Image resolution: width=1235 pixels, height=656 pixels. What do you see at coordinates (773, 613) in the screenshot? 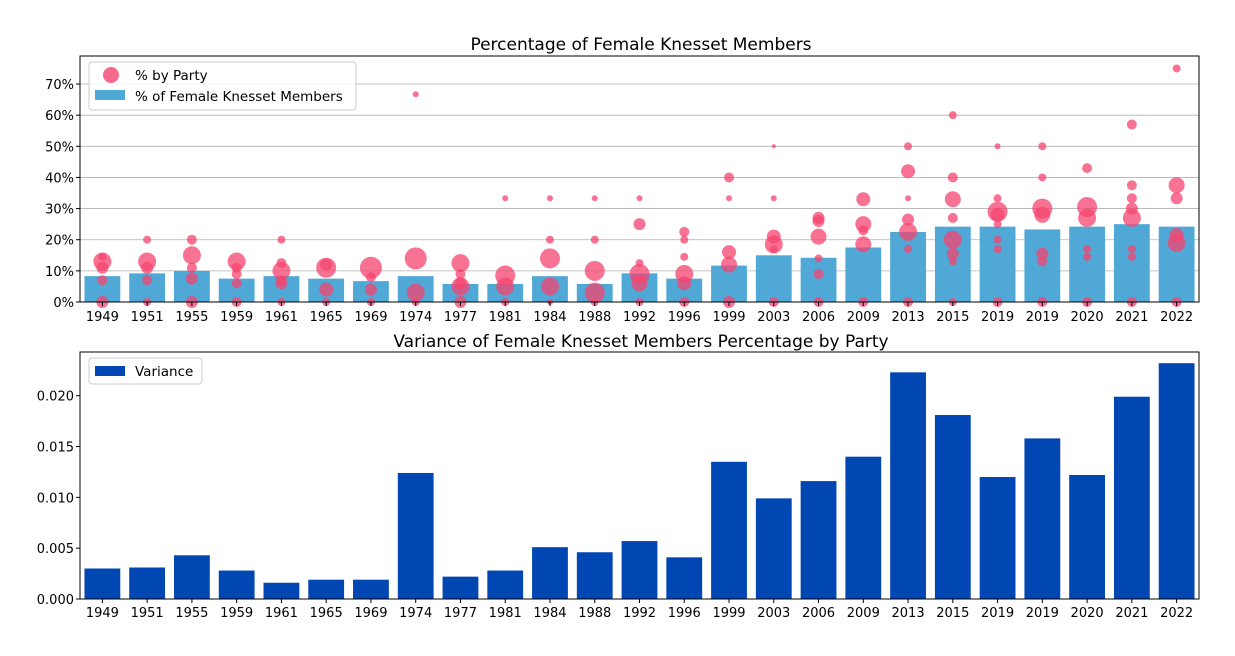
I see `bottom-x-tick-label: 2003` at bounding box center [773, 613].